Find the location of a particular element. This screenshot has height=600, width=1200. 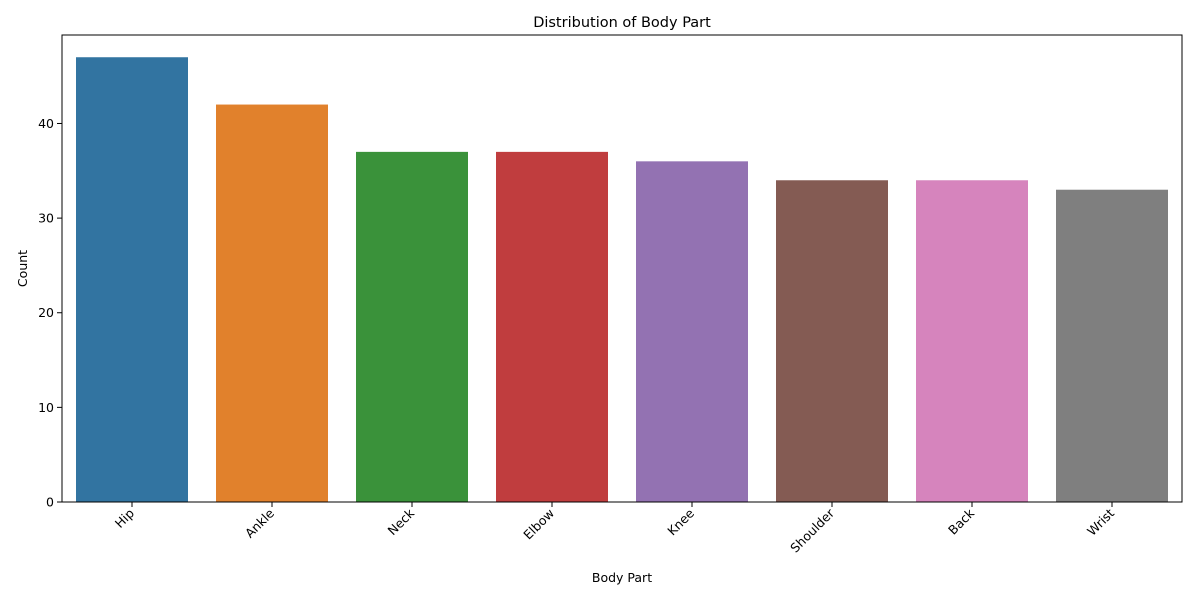

chart-title: Distribution of Body Part is located at coordinates (622, 23).